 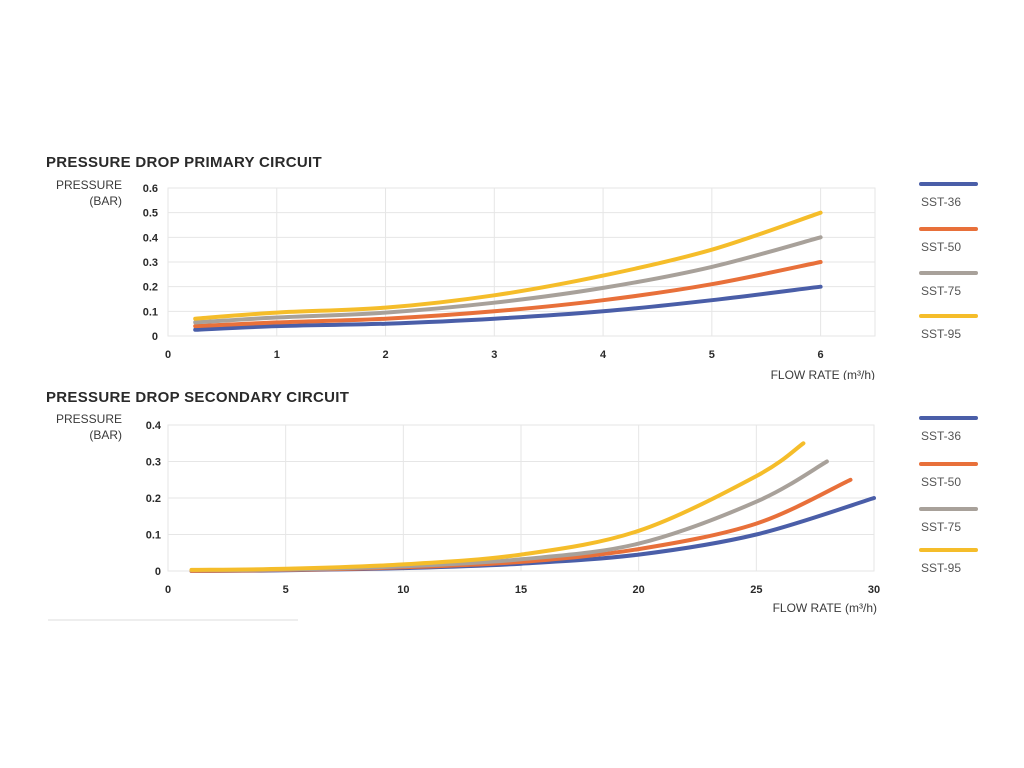 I want to click on y-tick-label: 0.5, so click(x=150, y=214).